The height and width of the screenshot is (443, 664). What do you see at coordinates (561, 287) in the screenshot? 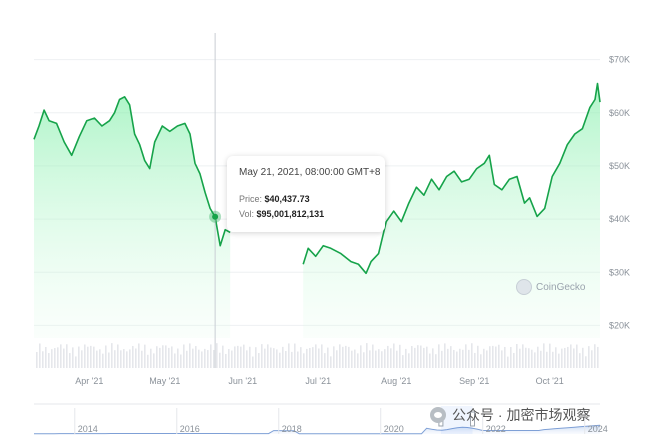
I see `watermark-text: CoinGecko` at bounding box center [561, 287].